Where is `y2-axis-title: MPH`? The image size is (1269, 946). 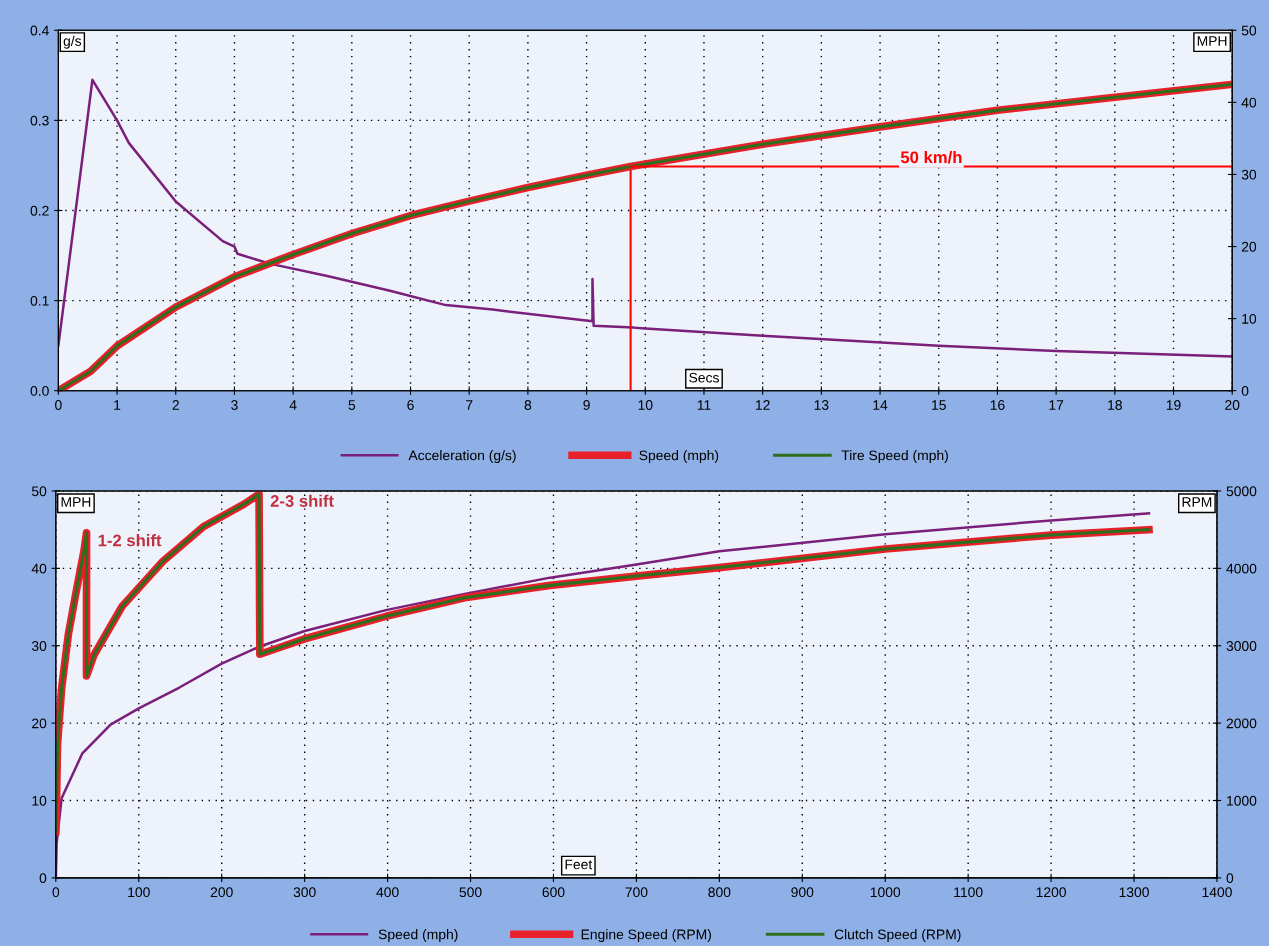
y2-axis-title: MPH is located at coordinates (1212, 41).